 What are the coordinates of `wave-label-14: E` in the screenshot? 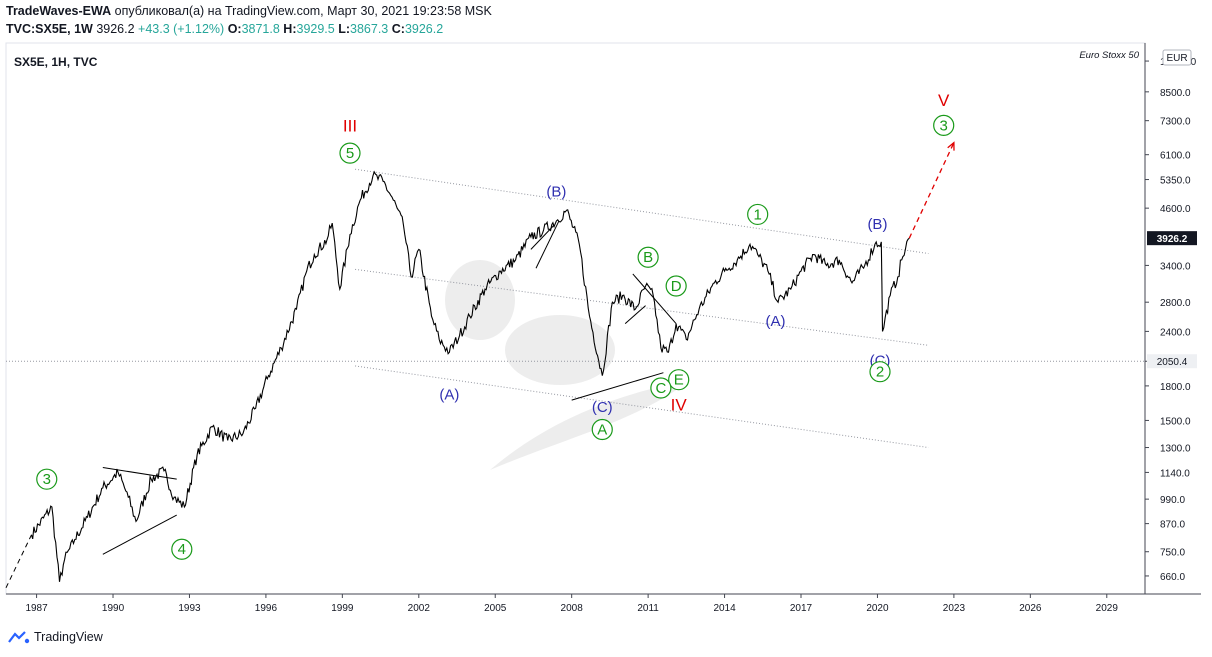 It's located at (679, 380).